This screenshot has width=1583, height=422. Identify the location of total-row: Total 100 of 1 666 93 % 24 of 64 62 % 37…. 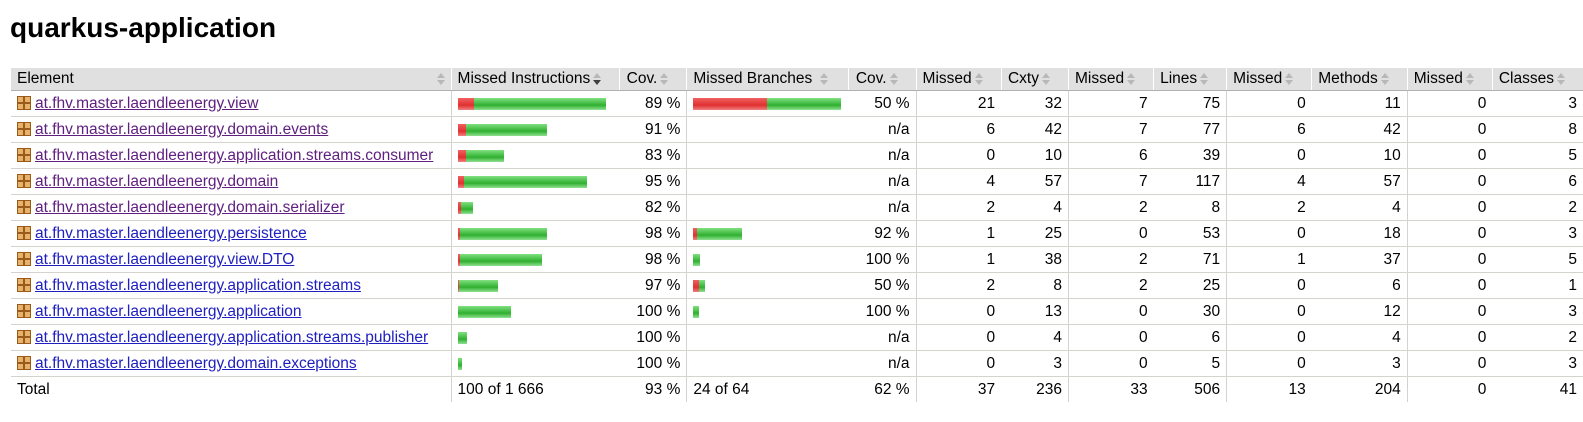
(797, 389).